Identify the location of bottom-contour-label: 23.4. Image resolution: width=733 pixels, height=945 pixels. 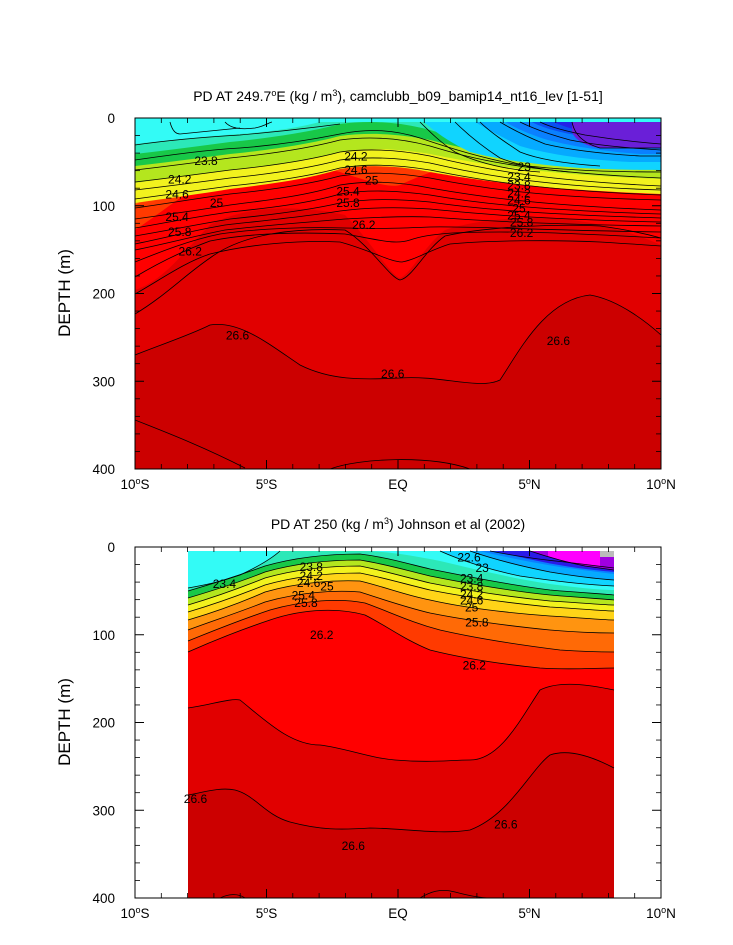
(472, 579).